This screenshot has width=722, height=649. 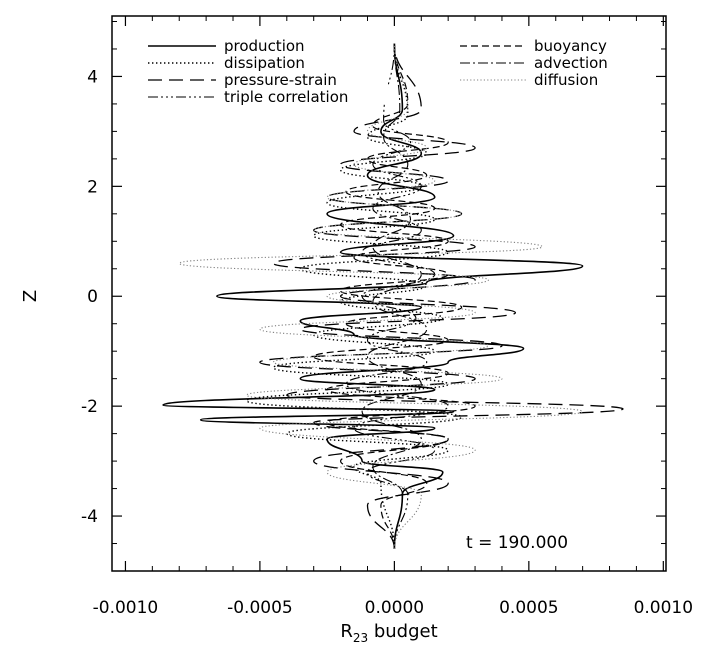 I want to click on series-line-triple-correlation, so click(x=397, y=296).